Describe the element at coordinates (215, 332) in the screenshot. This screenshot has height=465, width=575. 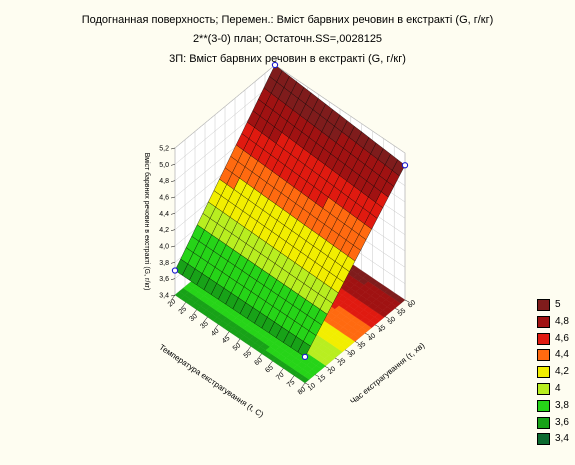
I see `x-tick-label-4: 40` at that location.